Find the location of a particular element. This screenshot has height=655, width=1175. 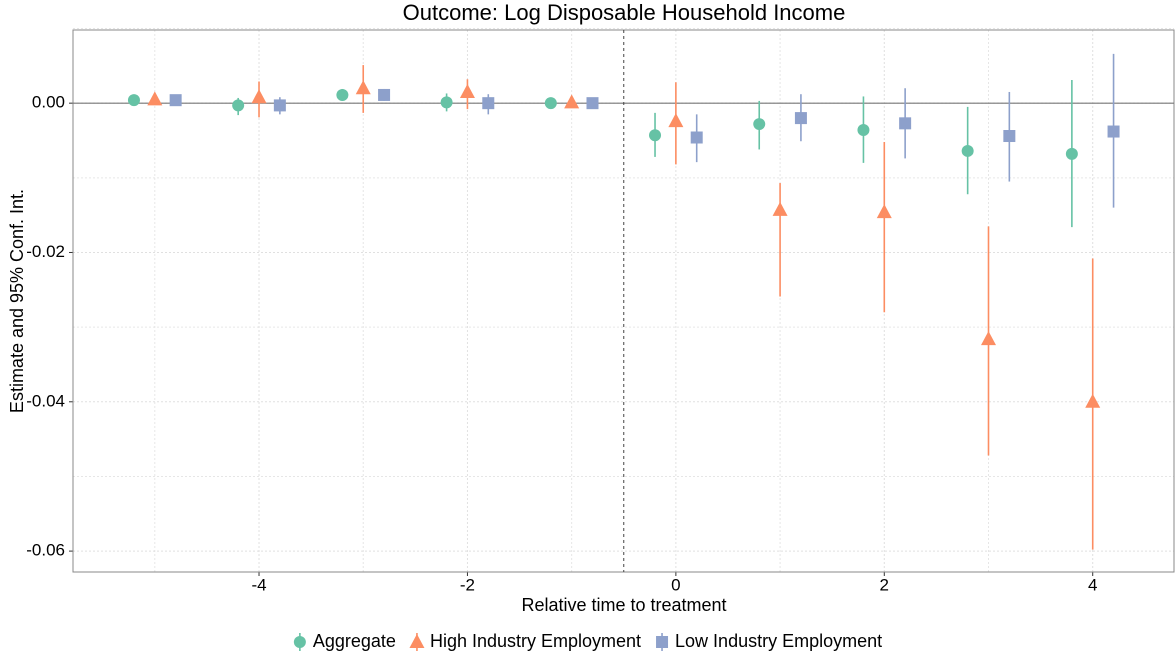

x-tick-label: -2 is located at coordinates (467, 584).